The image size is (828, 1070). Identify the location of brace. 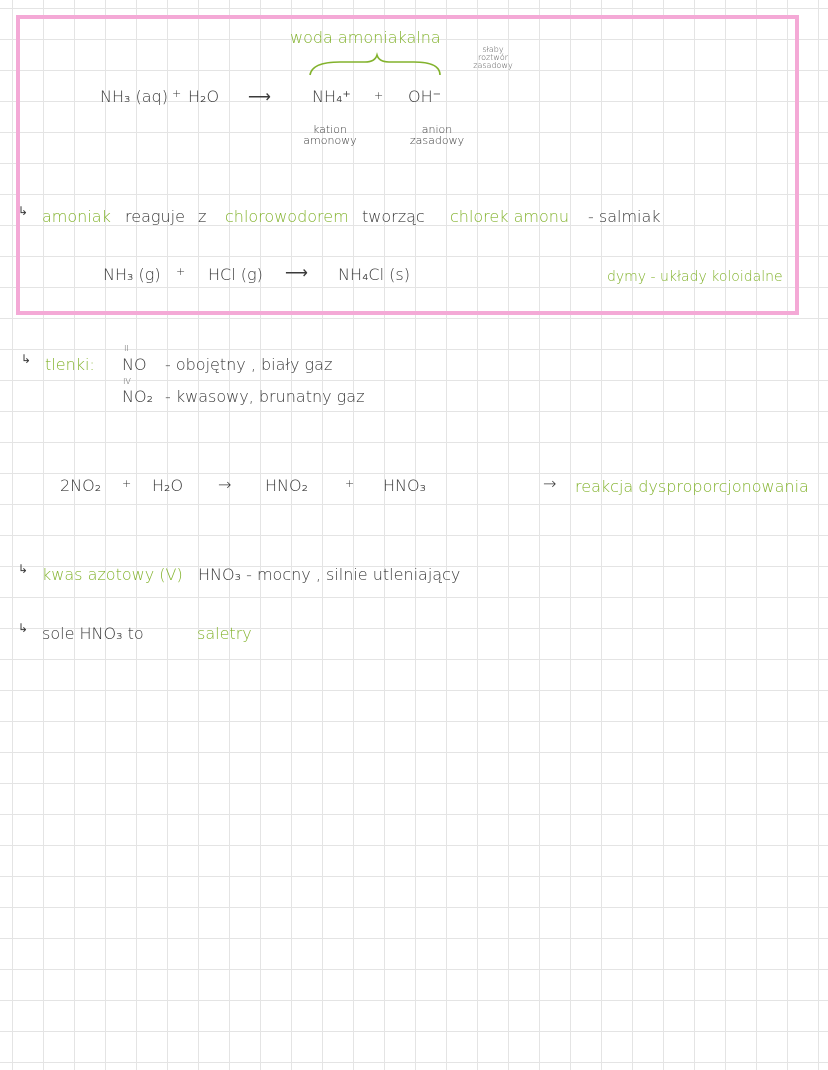
(375, 64).